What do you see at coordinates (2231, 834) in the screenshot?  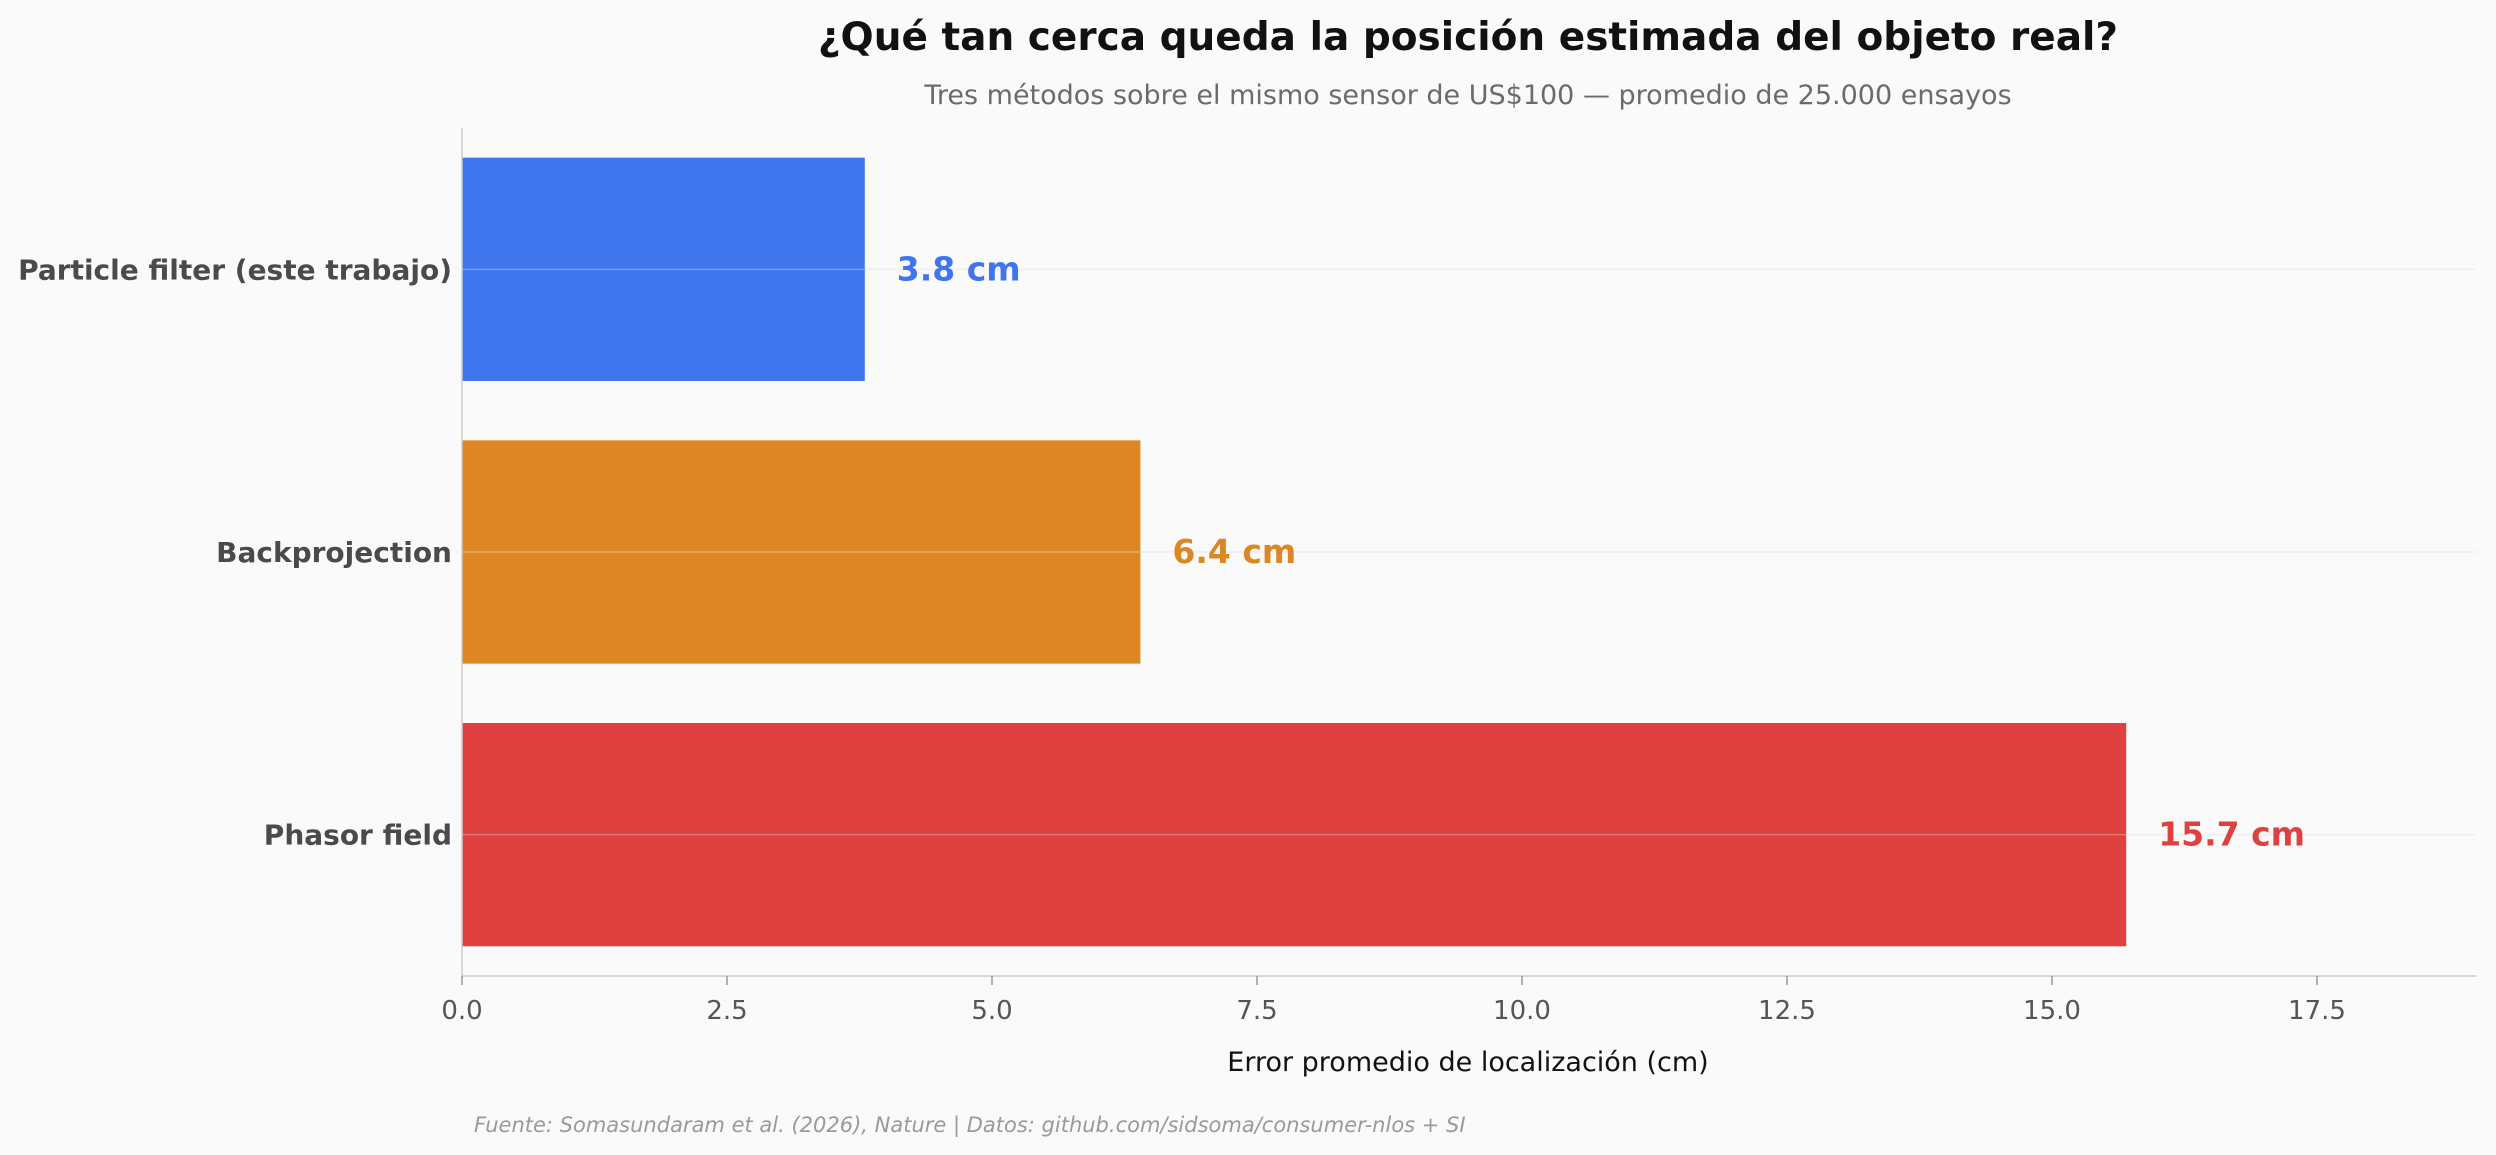 I see `value-label-2: 15.7 cm` at bounding box center [2231, 834].